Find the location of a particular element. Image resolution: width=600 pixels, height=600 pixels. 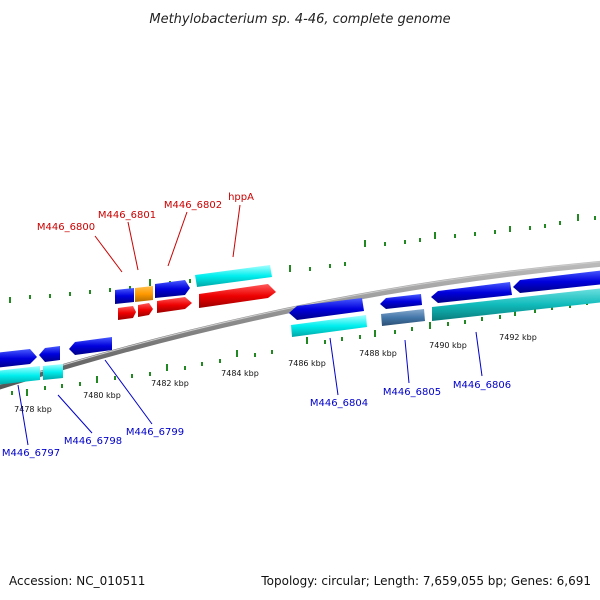

gene-label-m446-6797: M446_6797 is located at coordinates (31, 453).